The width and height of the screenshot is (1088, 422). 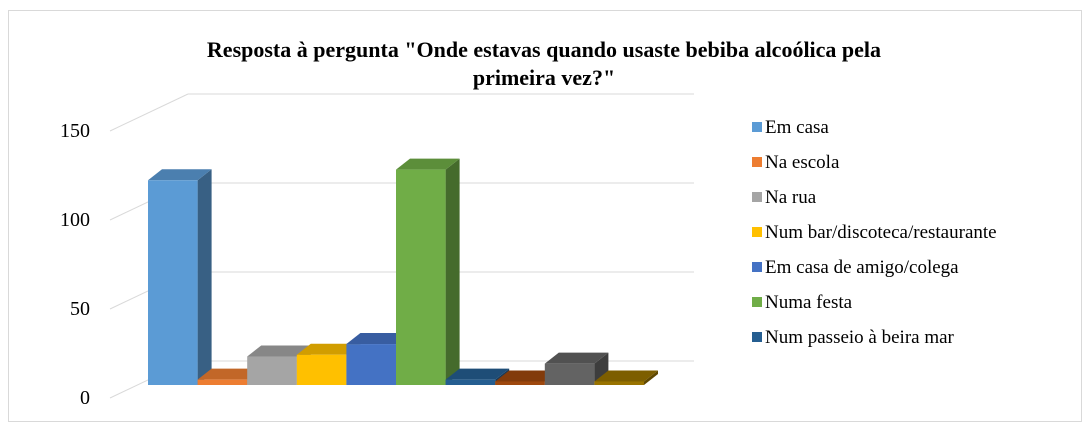 What do you see at coordinates (809, 302) in the screenshot?
I see `legend-label: Numa festa` at bounding box center [809, 302].